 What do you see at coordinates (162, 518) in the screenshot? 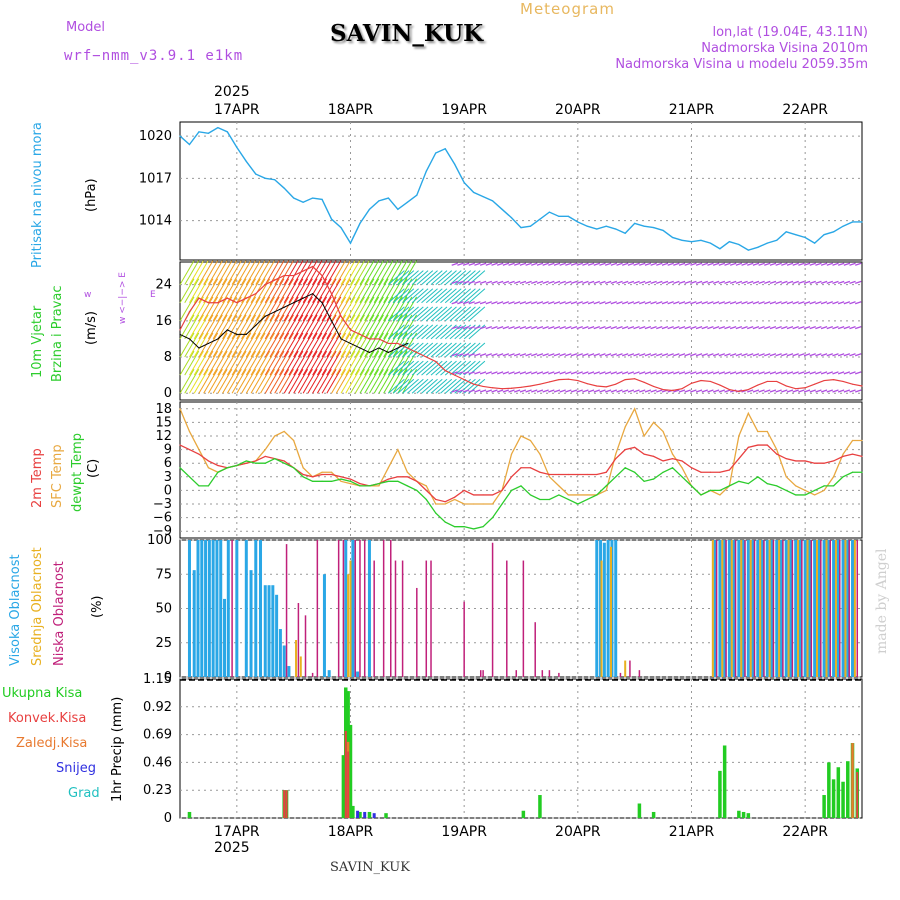
I see `y-tick-temp: −6` at bounding box center [162, 518].